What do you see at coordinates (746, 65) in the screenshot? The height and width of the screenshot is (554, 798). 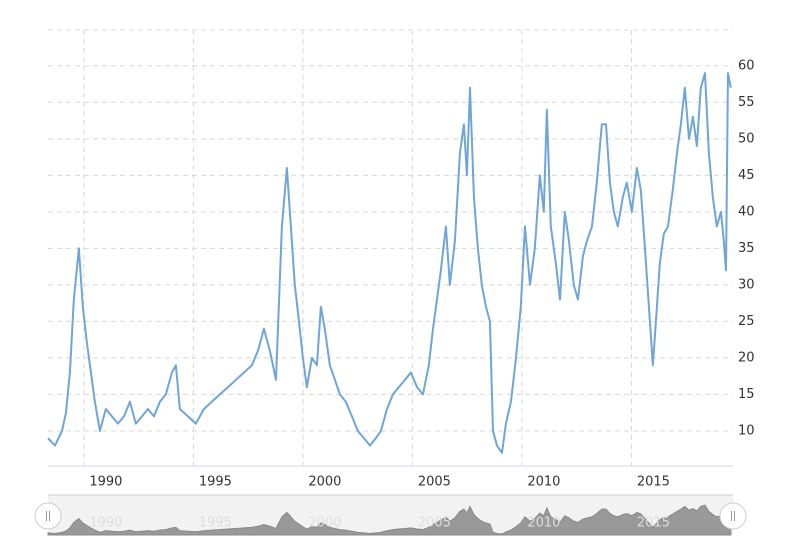 I see `y-tick-label: 60` at bounding box center [746, 65].